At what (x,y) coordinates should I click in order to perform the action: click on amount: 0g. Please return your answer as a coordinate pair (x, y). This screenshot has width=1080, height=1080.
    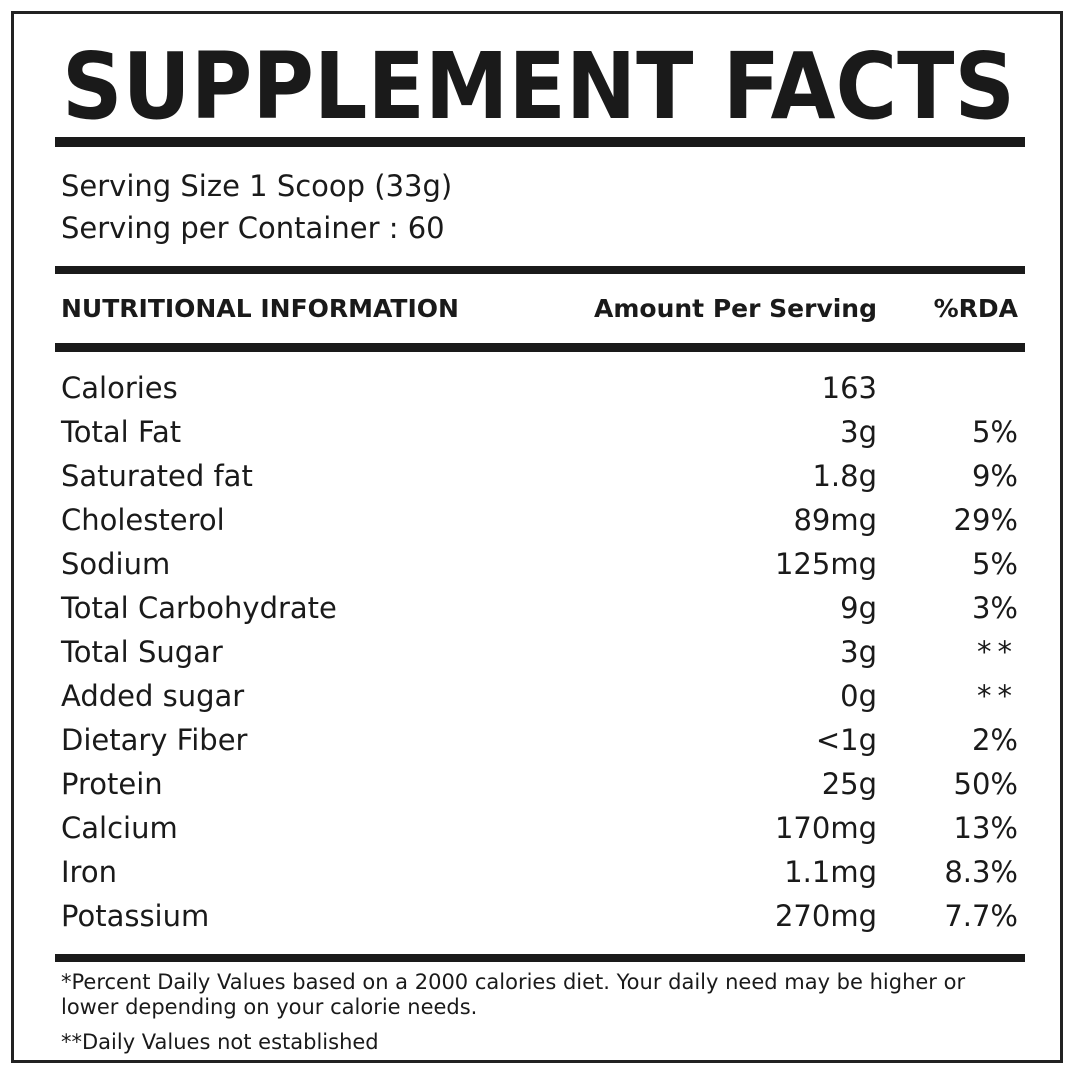
    Looking at the image, I should click on (858, 696).